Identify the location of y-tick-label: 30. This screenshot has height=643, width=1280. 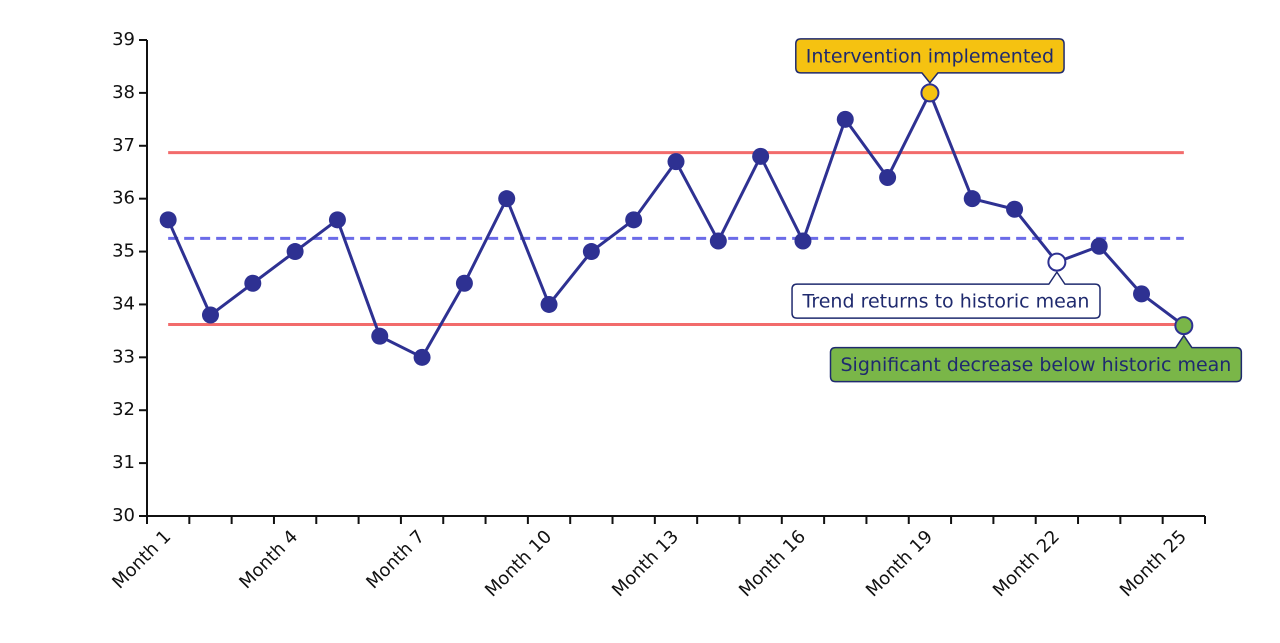
(123, 515).